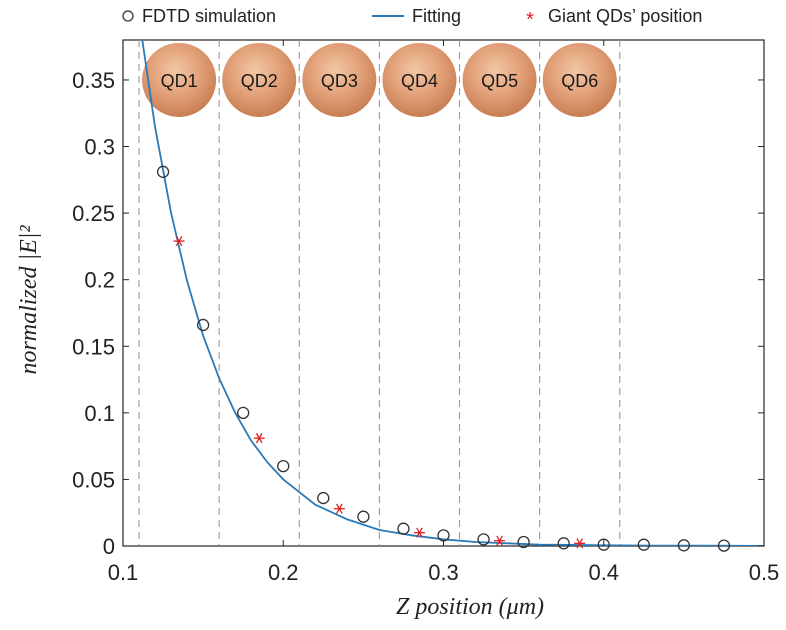 The height and width of the screenshot is (630, 786). I want to click on qd-label-3: QD3, so click(339, 81).